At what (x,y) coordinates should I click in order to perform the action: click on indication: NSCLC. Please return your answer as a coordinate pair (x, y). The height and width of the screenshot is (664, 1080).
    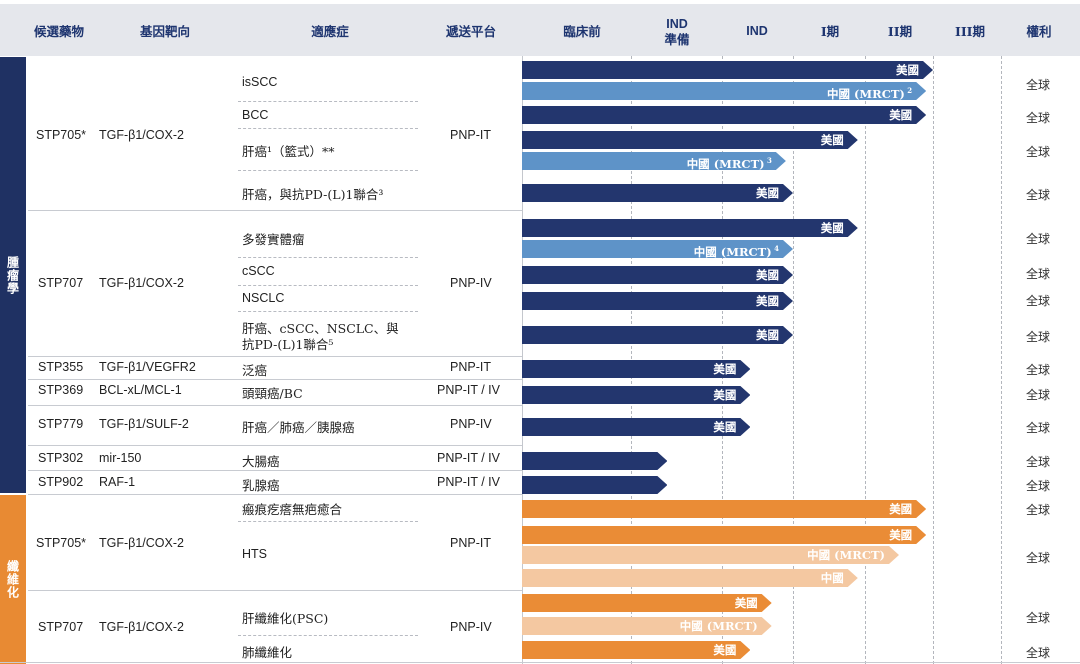
    Looking at the image, I should click on (263, 298).